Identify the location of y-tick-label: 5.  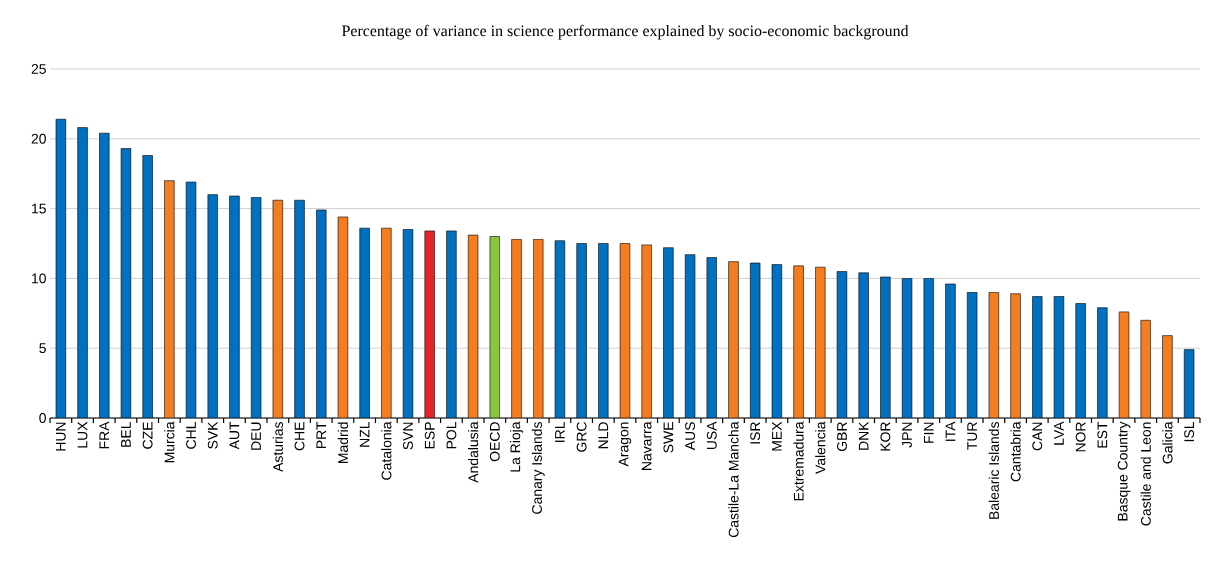
(42, 348).